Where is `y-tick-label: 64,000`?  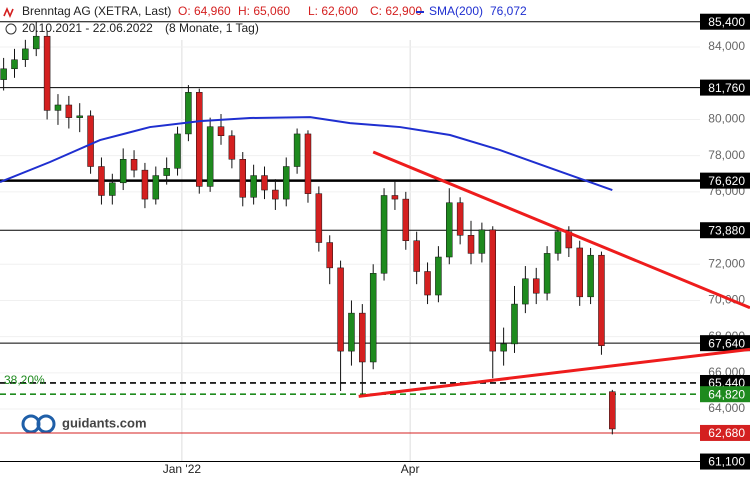 y-tick-label: 64,000 is located at coordinates (726, 408).